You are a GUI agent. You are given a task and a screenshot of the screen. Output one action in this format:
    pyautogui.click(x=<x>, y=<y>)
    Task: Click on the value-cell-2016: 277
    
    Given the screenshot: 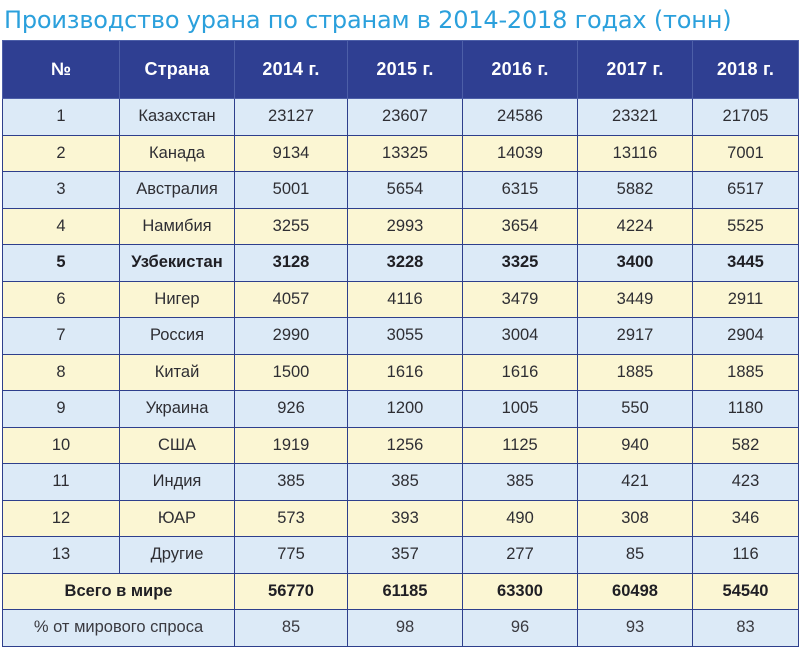 What is the action you would take?
    pyautogui.click(x=520, y=555)
    